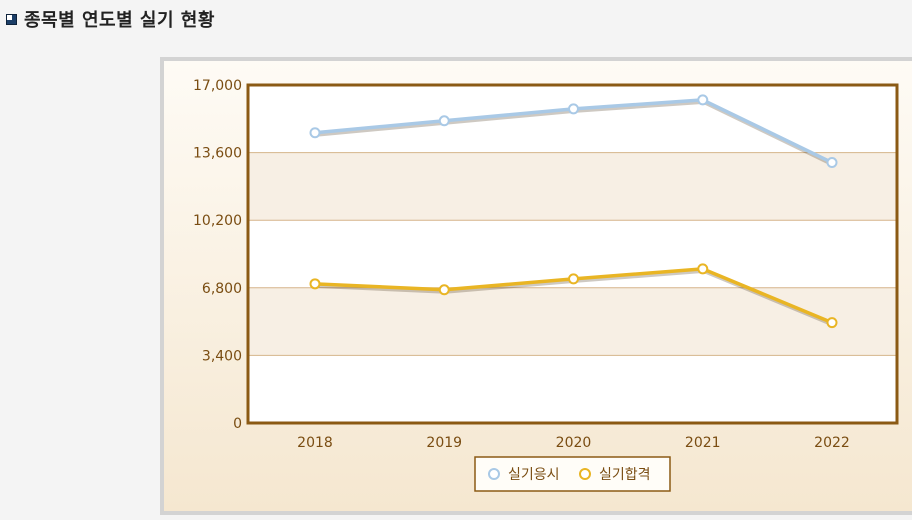 This screenshot has width=912, height=520. What do you see at coordinates (574, 443) in the screenshot?
I see `x-tick-label: 2020` at bounding box center [574, 443].